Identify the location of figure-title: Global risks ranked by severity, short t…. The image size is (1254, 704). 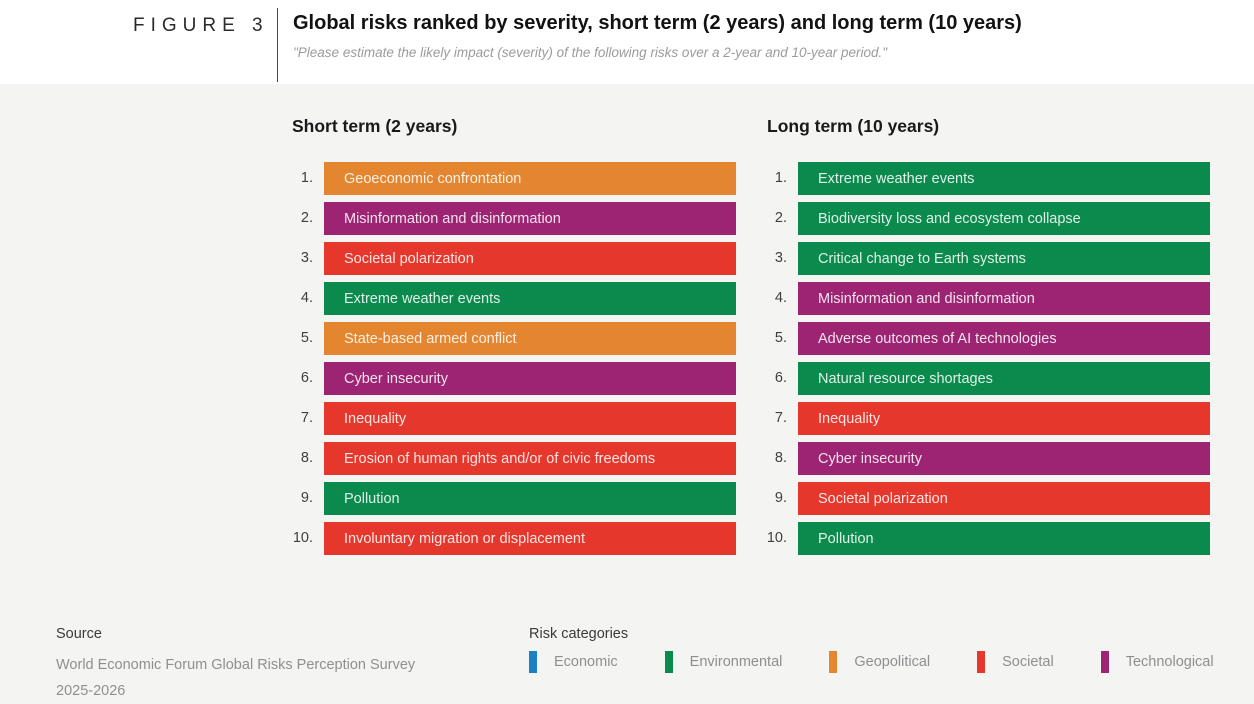
(657, 23).